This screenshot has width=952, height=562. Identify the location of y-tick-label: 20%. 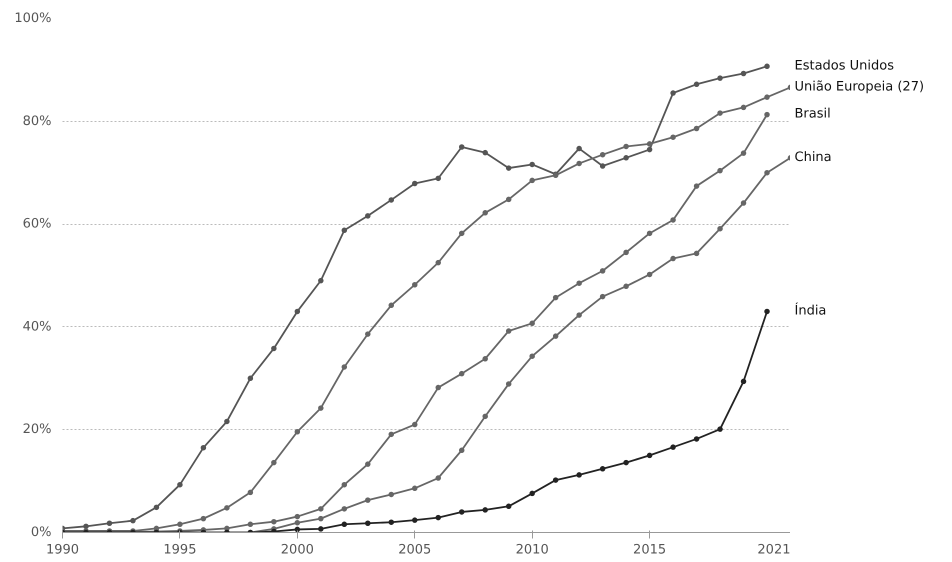
(37, 430).